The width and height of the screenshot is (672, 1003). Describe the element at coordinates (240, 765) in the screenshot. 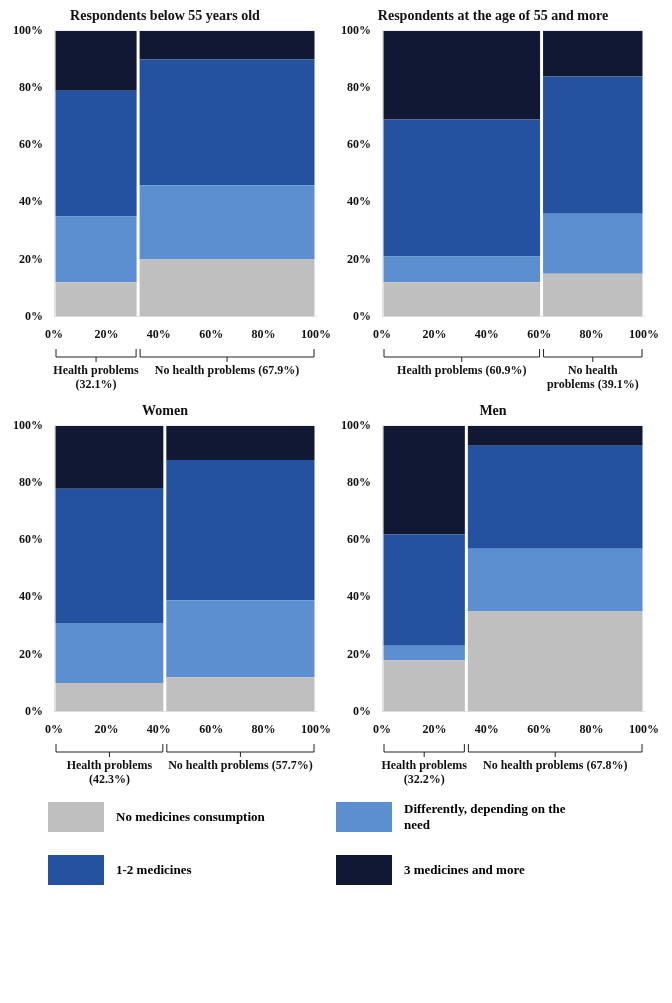

I see `text: No health problems (57.7%)` at that location.